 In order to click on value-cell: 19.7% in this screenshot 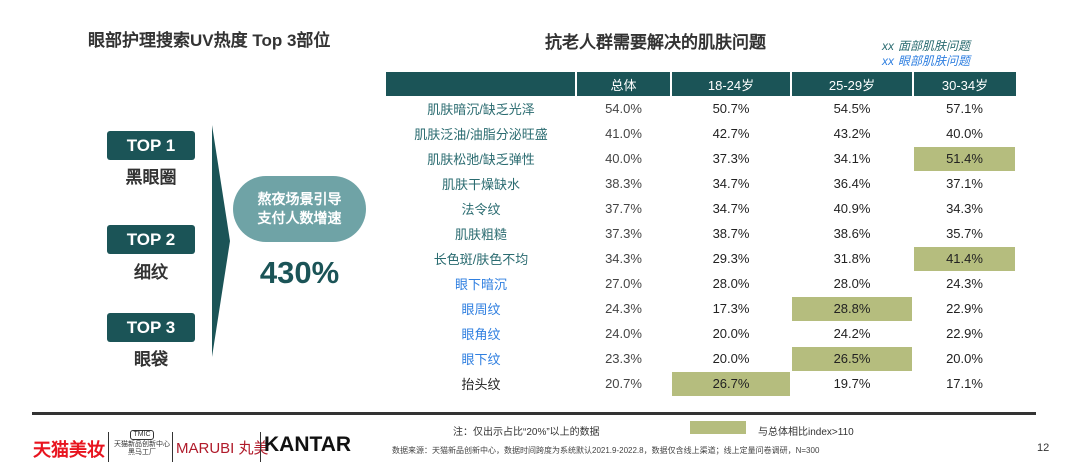, I will do `click(852, 384)`.